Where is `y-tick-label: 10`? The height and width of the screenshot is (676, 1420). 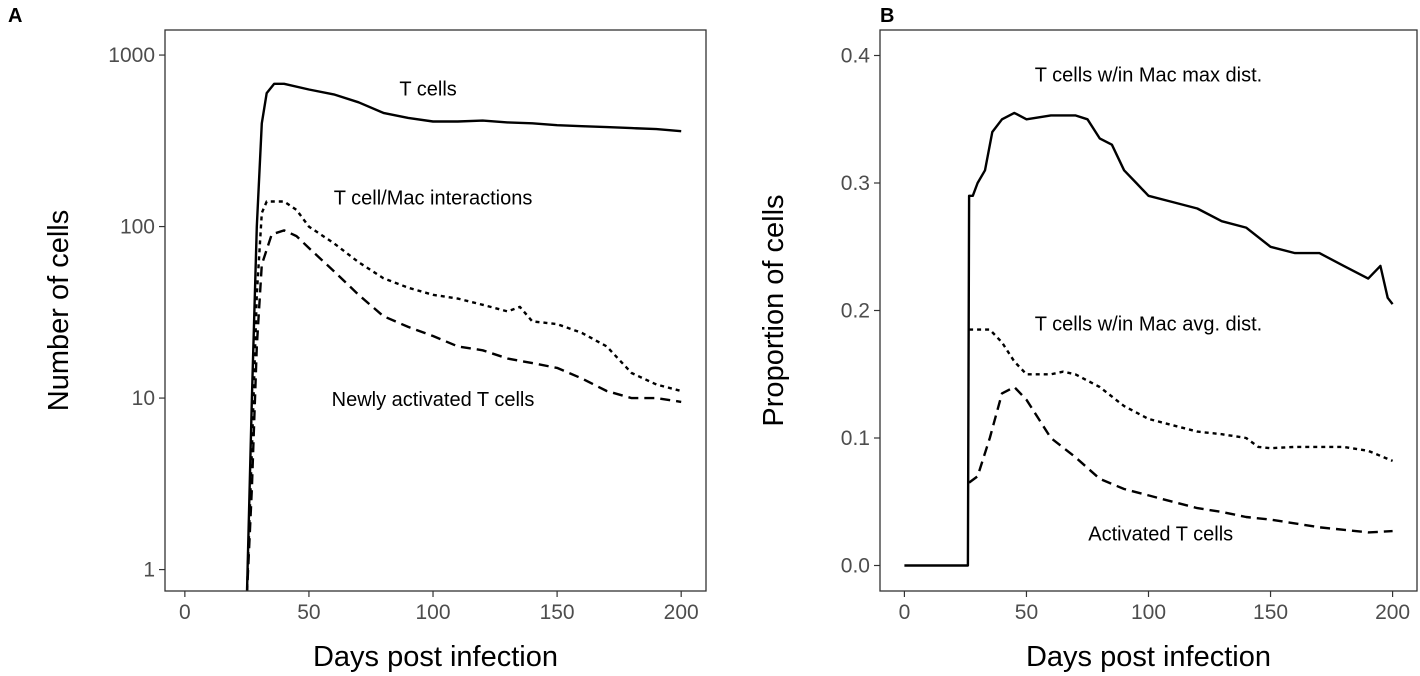
y-tick-label: 10 is located at coordinates (143, 398).